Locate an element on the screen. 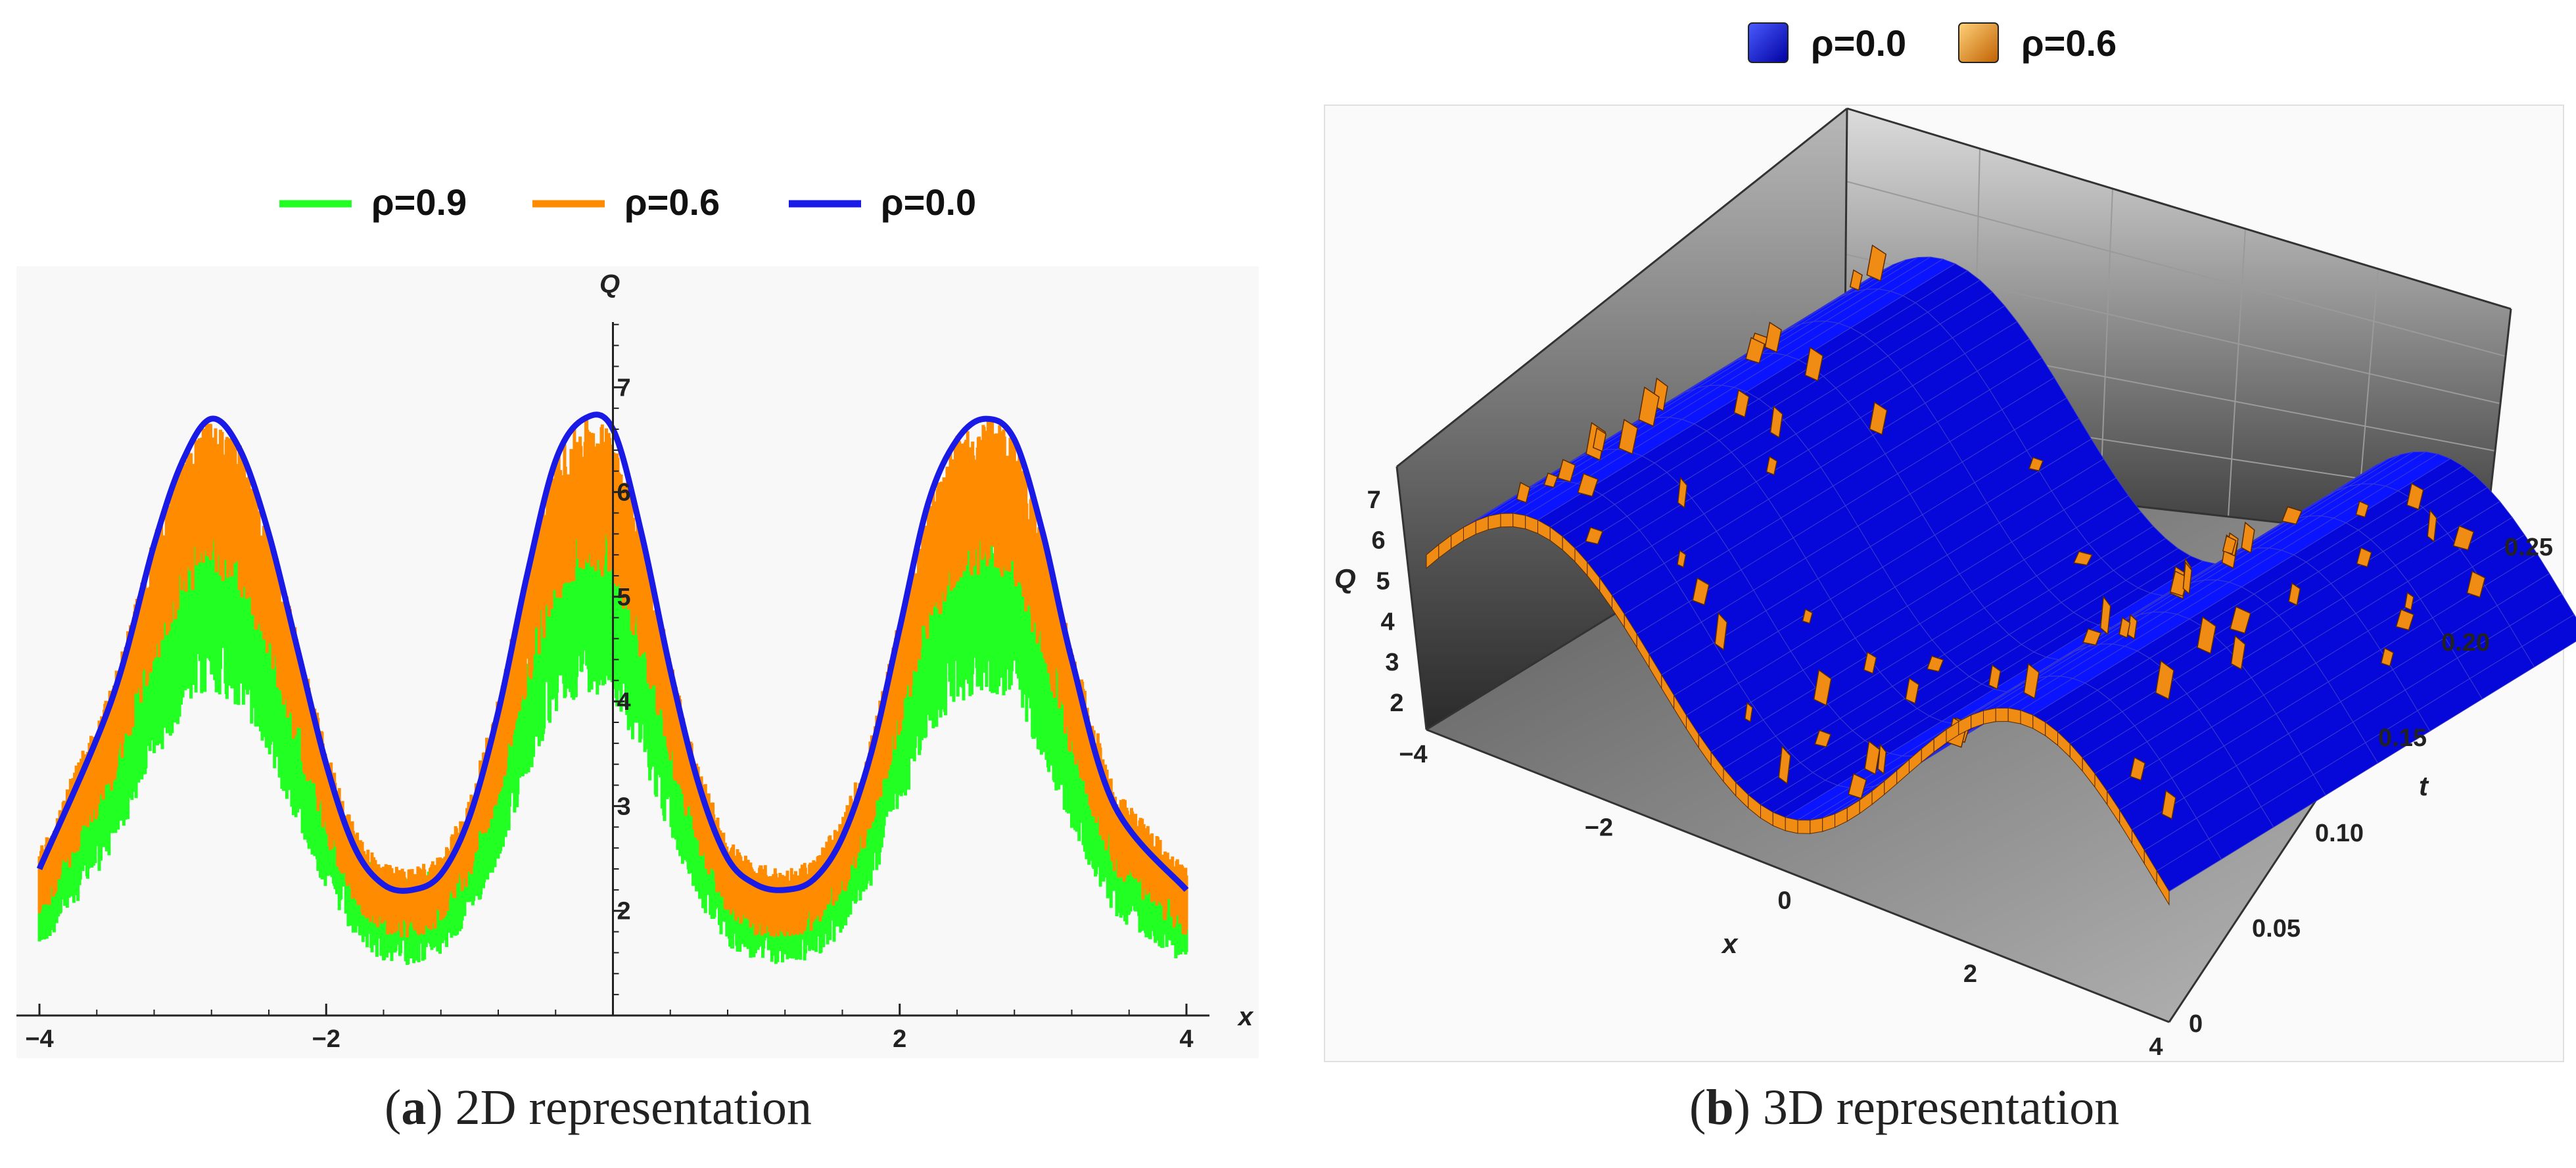  y-tick-label: 3 is located at coordinates (624, 806).